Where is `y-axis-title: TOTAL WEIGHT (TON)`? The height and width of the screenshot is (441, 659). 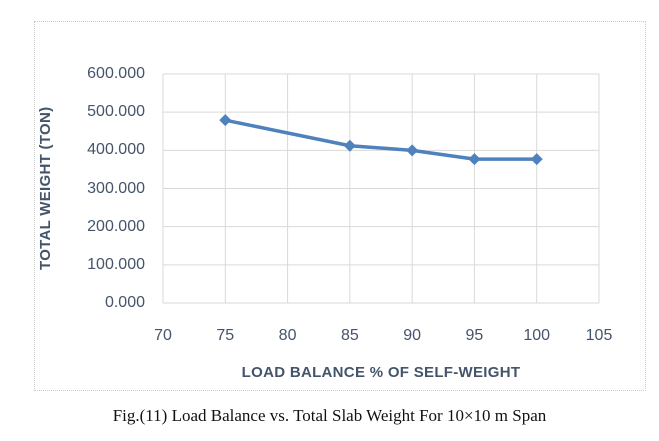
y-axis-title: TOTAL WEIGHT (TON) is located at coordinates (45, 188).